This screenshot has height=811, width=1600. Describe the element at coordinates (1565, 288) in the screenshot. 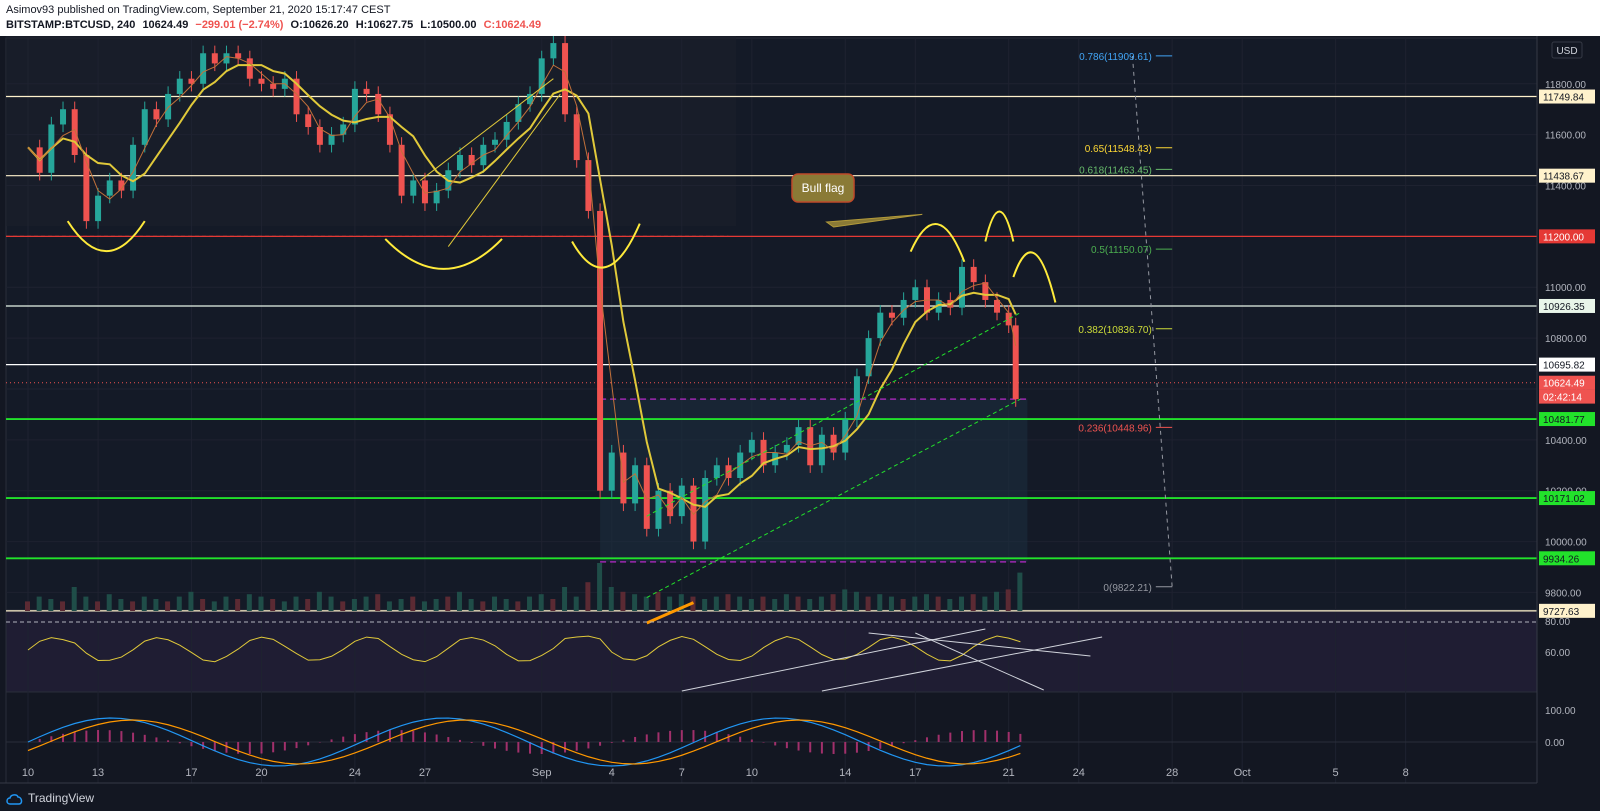

I see `price-tick-label: 11000.00` at that location.